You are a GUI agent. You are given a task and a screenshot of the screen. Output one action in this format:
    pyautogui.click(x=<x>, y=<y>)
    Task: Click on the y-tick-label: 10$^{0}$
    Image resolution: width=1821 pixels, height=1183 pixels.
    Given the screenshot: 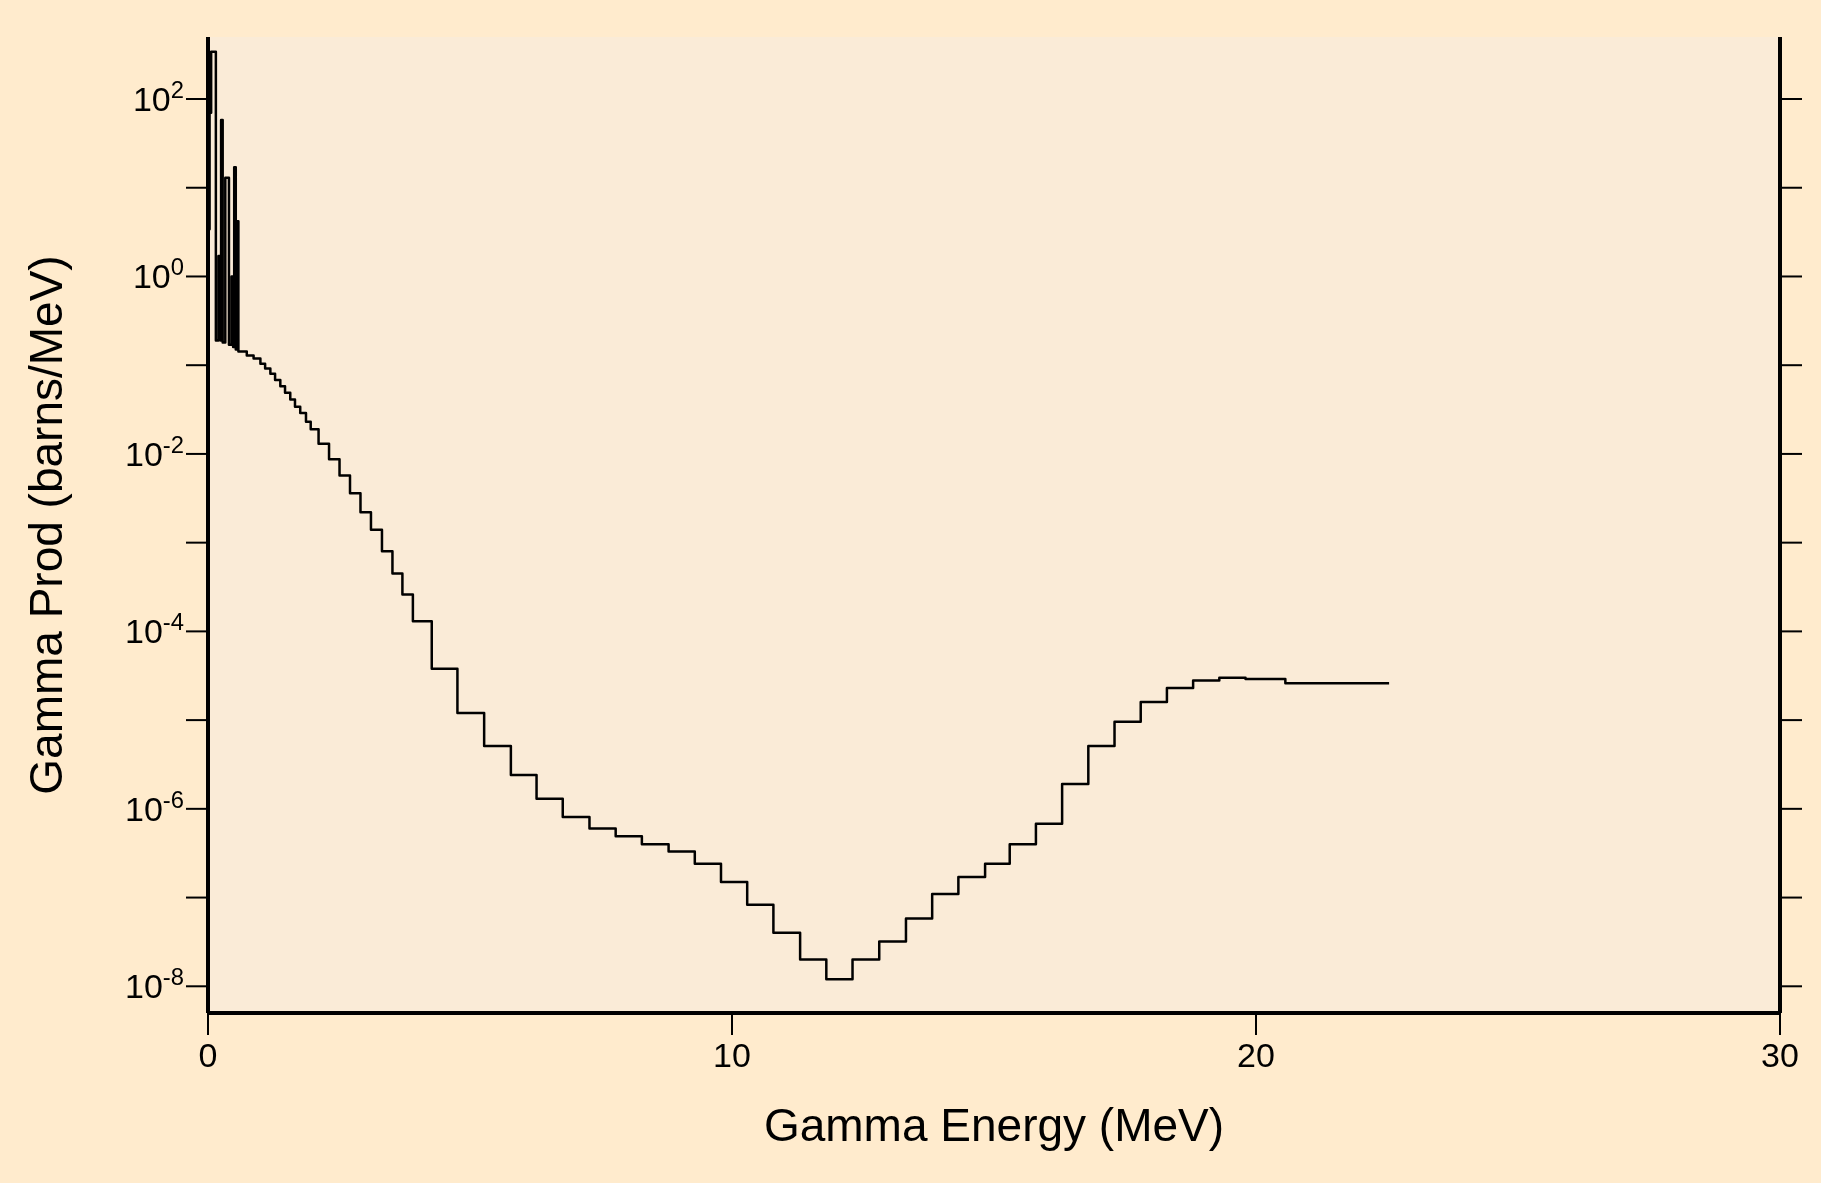 What is the action you would take?
    pyautogui.click(x=158, y=274)
    